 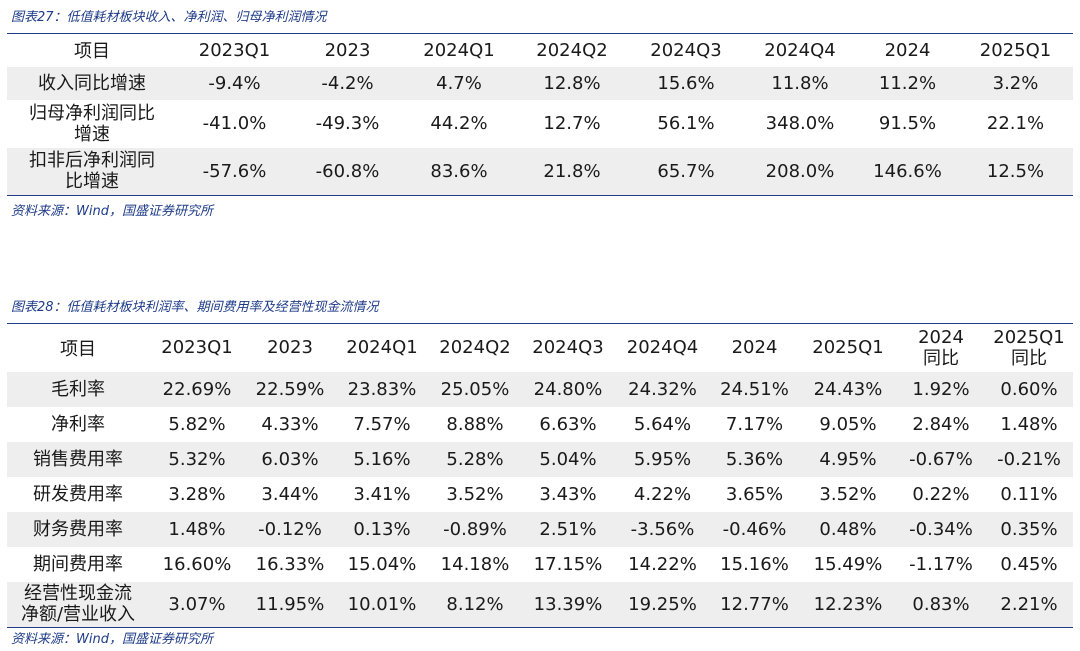 What do you see at coordinates (568, 564) in the screenshot?
I see `cell: 17.15%` at bounding box center [568, 564].